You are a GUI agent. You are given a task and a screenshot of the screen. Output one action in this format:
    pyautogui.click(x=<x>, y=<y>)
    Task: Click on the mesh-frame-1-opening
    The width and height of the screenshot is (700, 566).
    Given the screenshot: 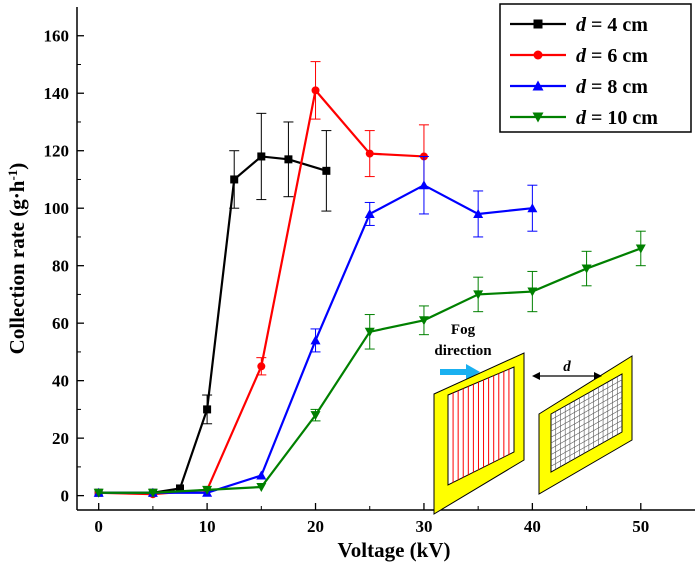 What is the action you would take?
    pyautogui.click(x=481, y=426)
    